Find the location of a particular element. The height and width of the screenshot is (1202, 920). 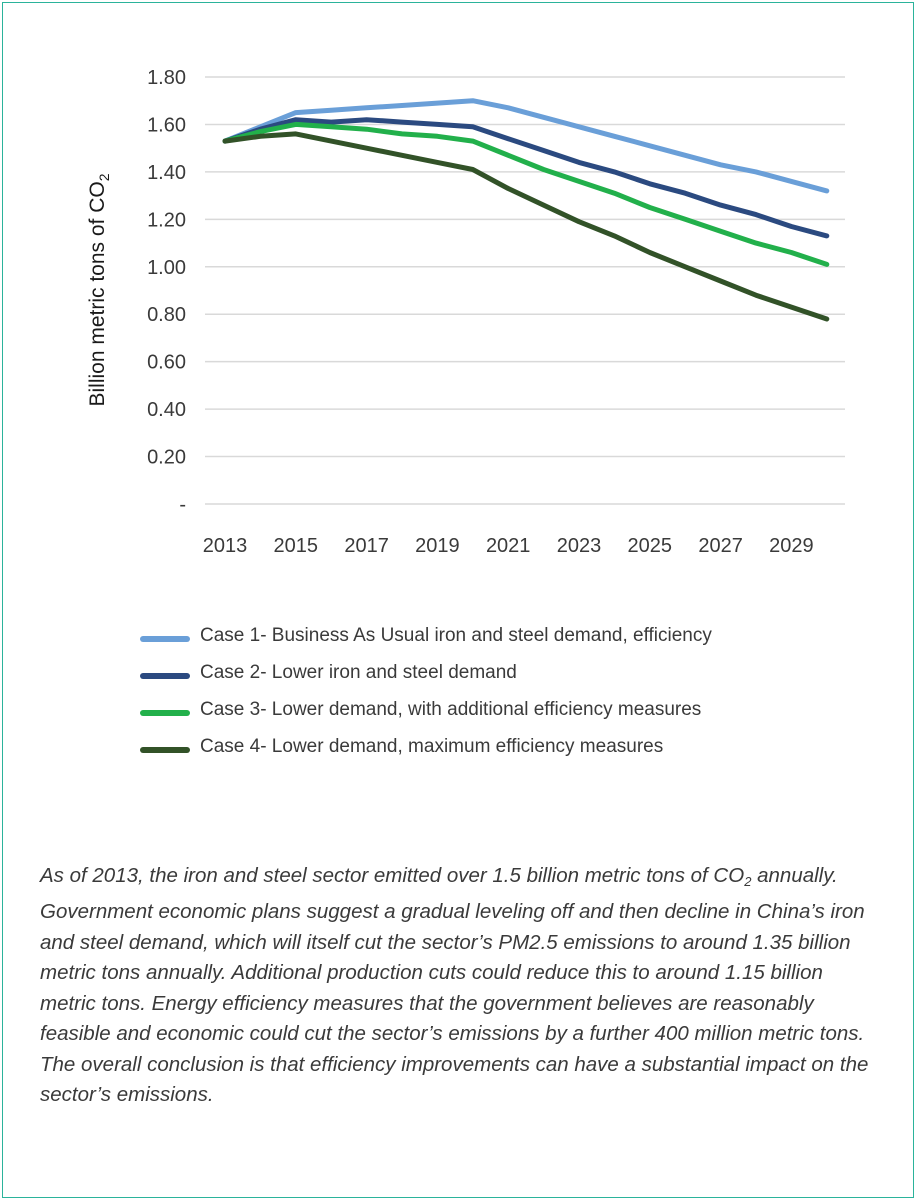

x-tick-label: 2013 is located at coordinates (225, 546).